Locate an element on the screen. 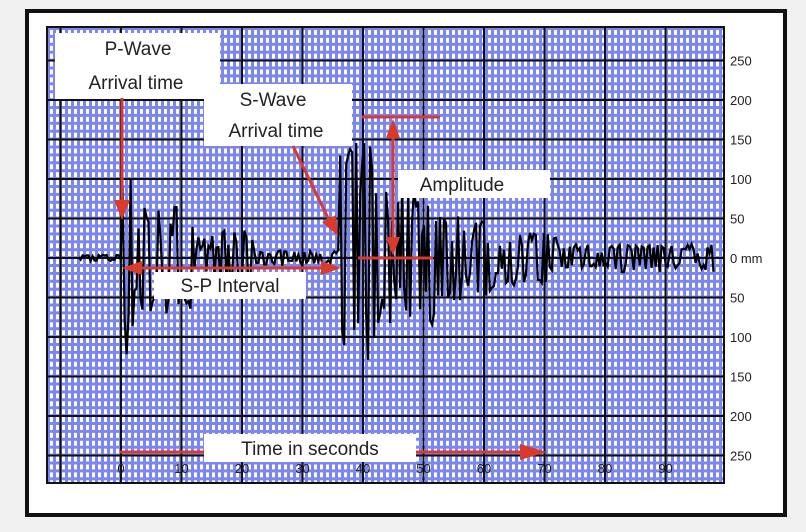 The height and width of the screenshot is (532, 806). x-tick-label: 50 is located at coordinates (423, 468).